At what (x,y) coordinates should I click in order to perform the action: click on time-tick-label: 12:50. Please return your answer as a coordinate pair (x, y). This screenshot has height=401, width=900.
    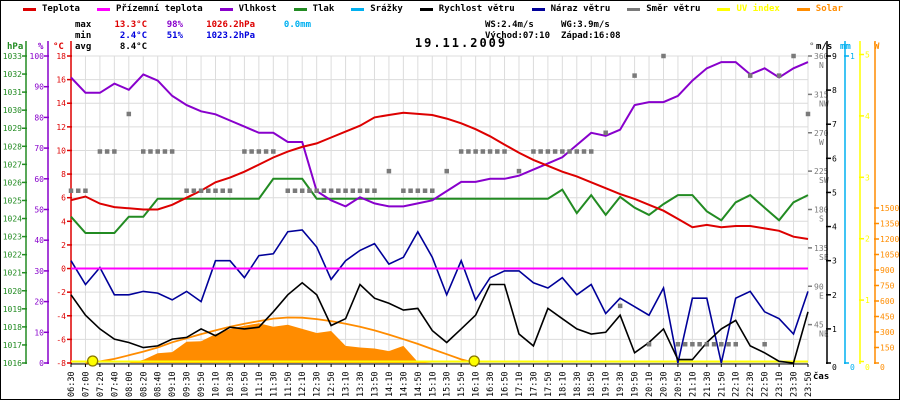
    Looking at the image, I should click on (332, 384).